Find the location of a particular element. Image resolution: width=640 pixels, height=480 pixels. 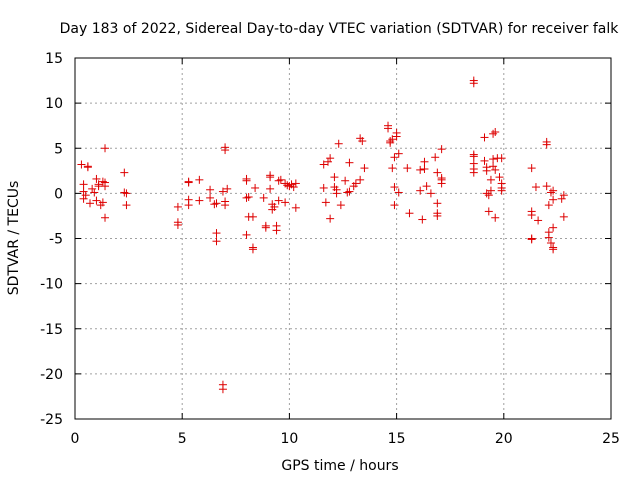

y-tick-label: -5 is located at coordinates (56, 240).